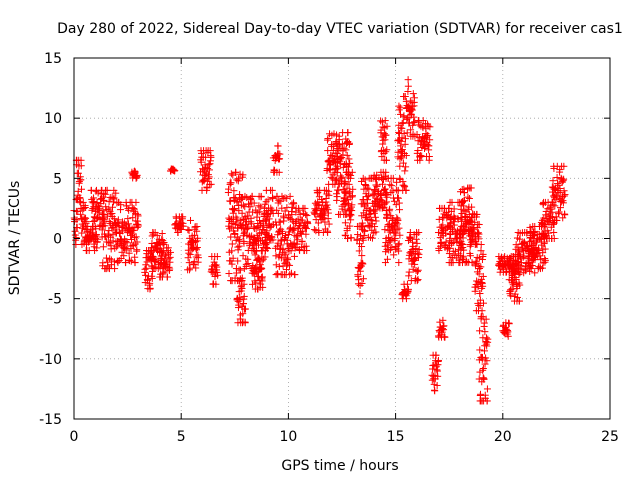  Describe the element at coordinates (344, 437) in the screenshot. I see `x-tick-labels: 0 5 10 15 20 25` at that location.